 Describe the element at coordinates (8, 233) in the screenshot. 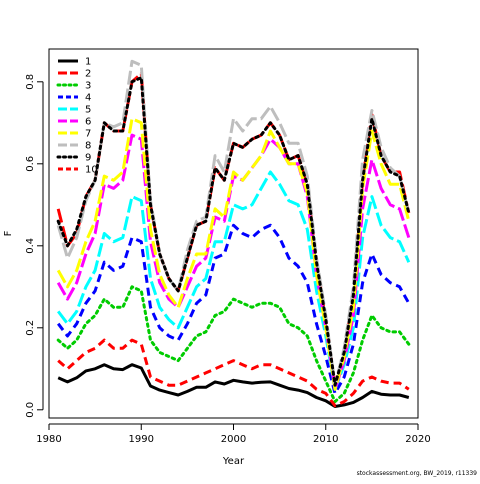

I see `y-axis-label: F` at that location.